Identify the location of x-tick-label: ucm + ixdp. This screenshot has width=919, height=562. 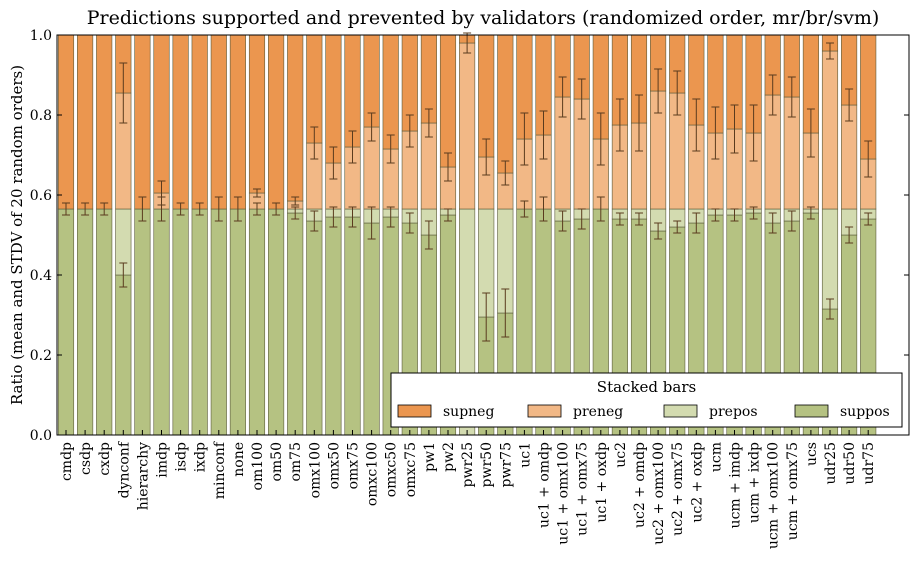
(755, 482).